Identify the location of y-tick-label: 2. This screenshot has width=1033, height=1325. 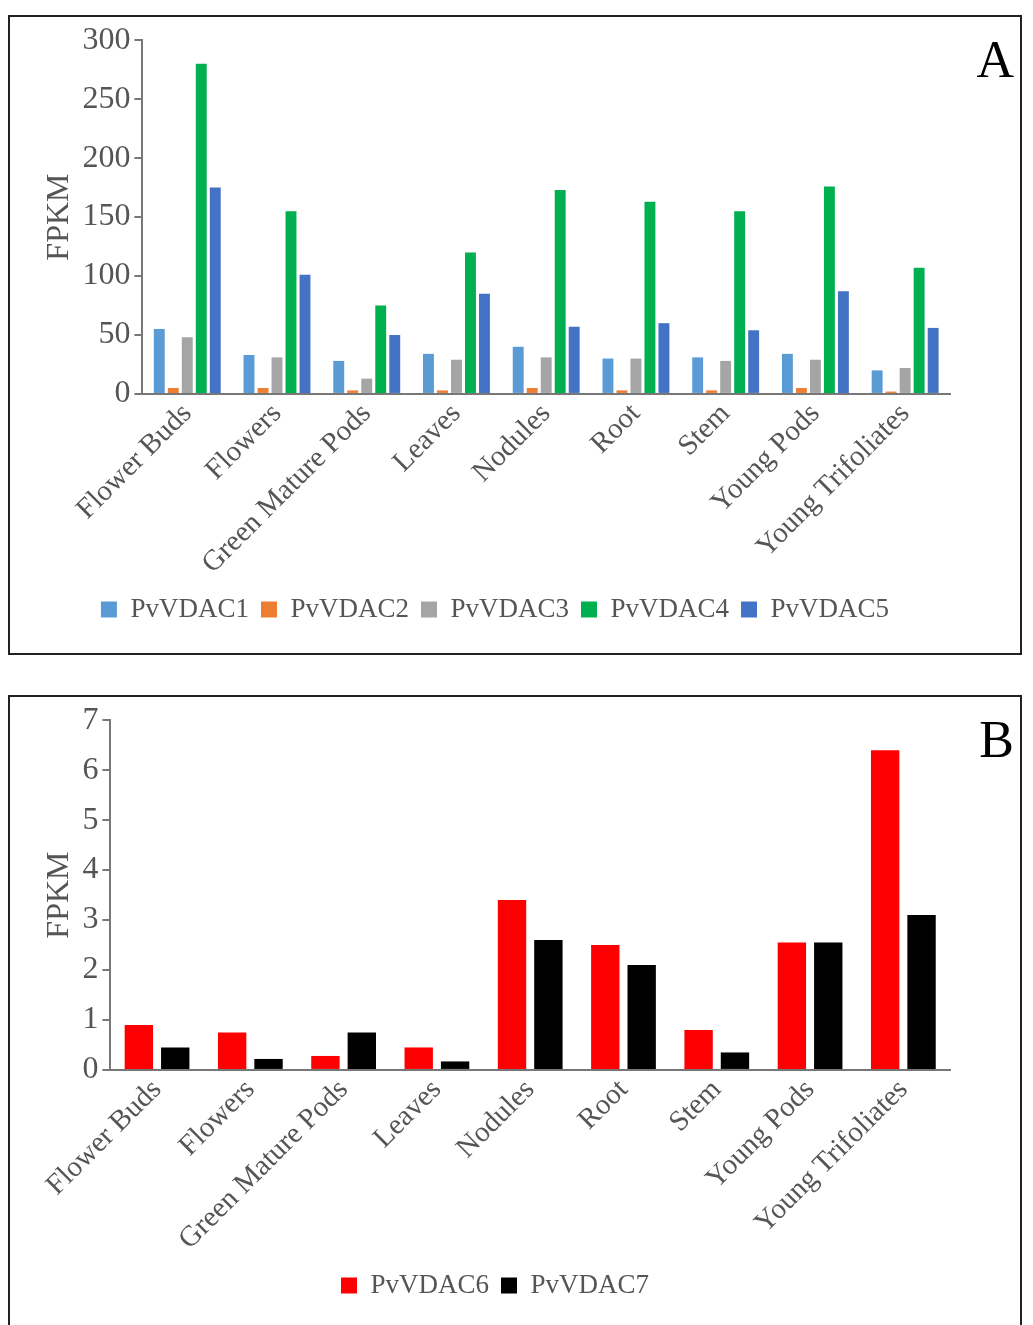
(90, 967).